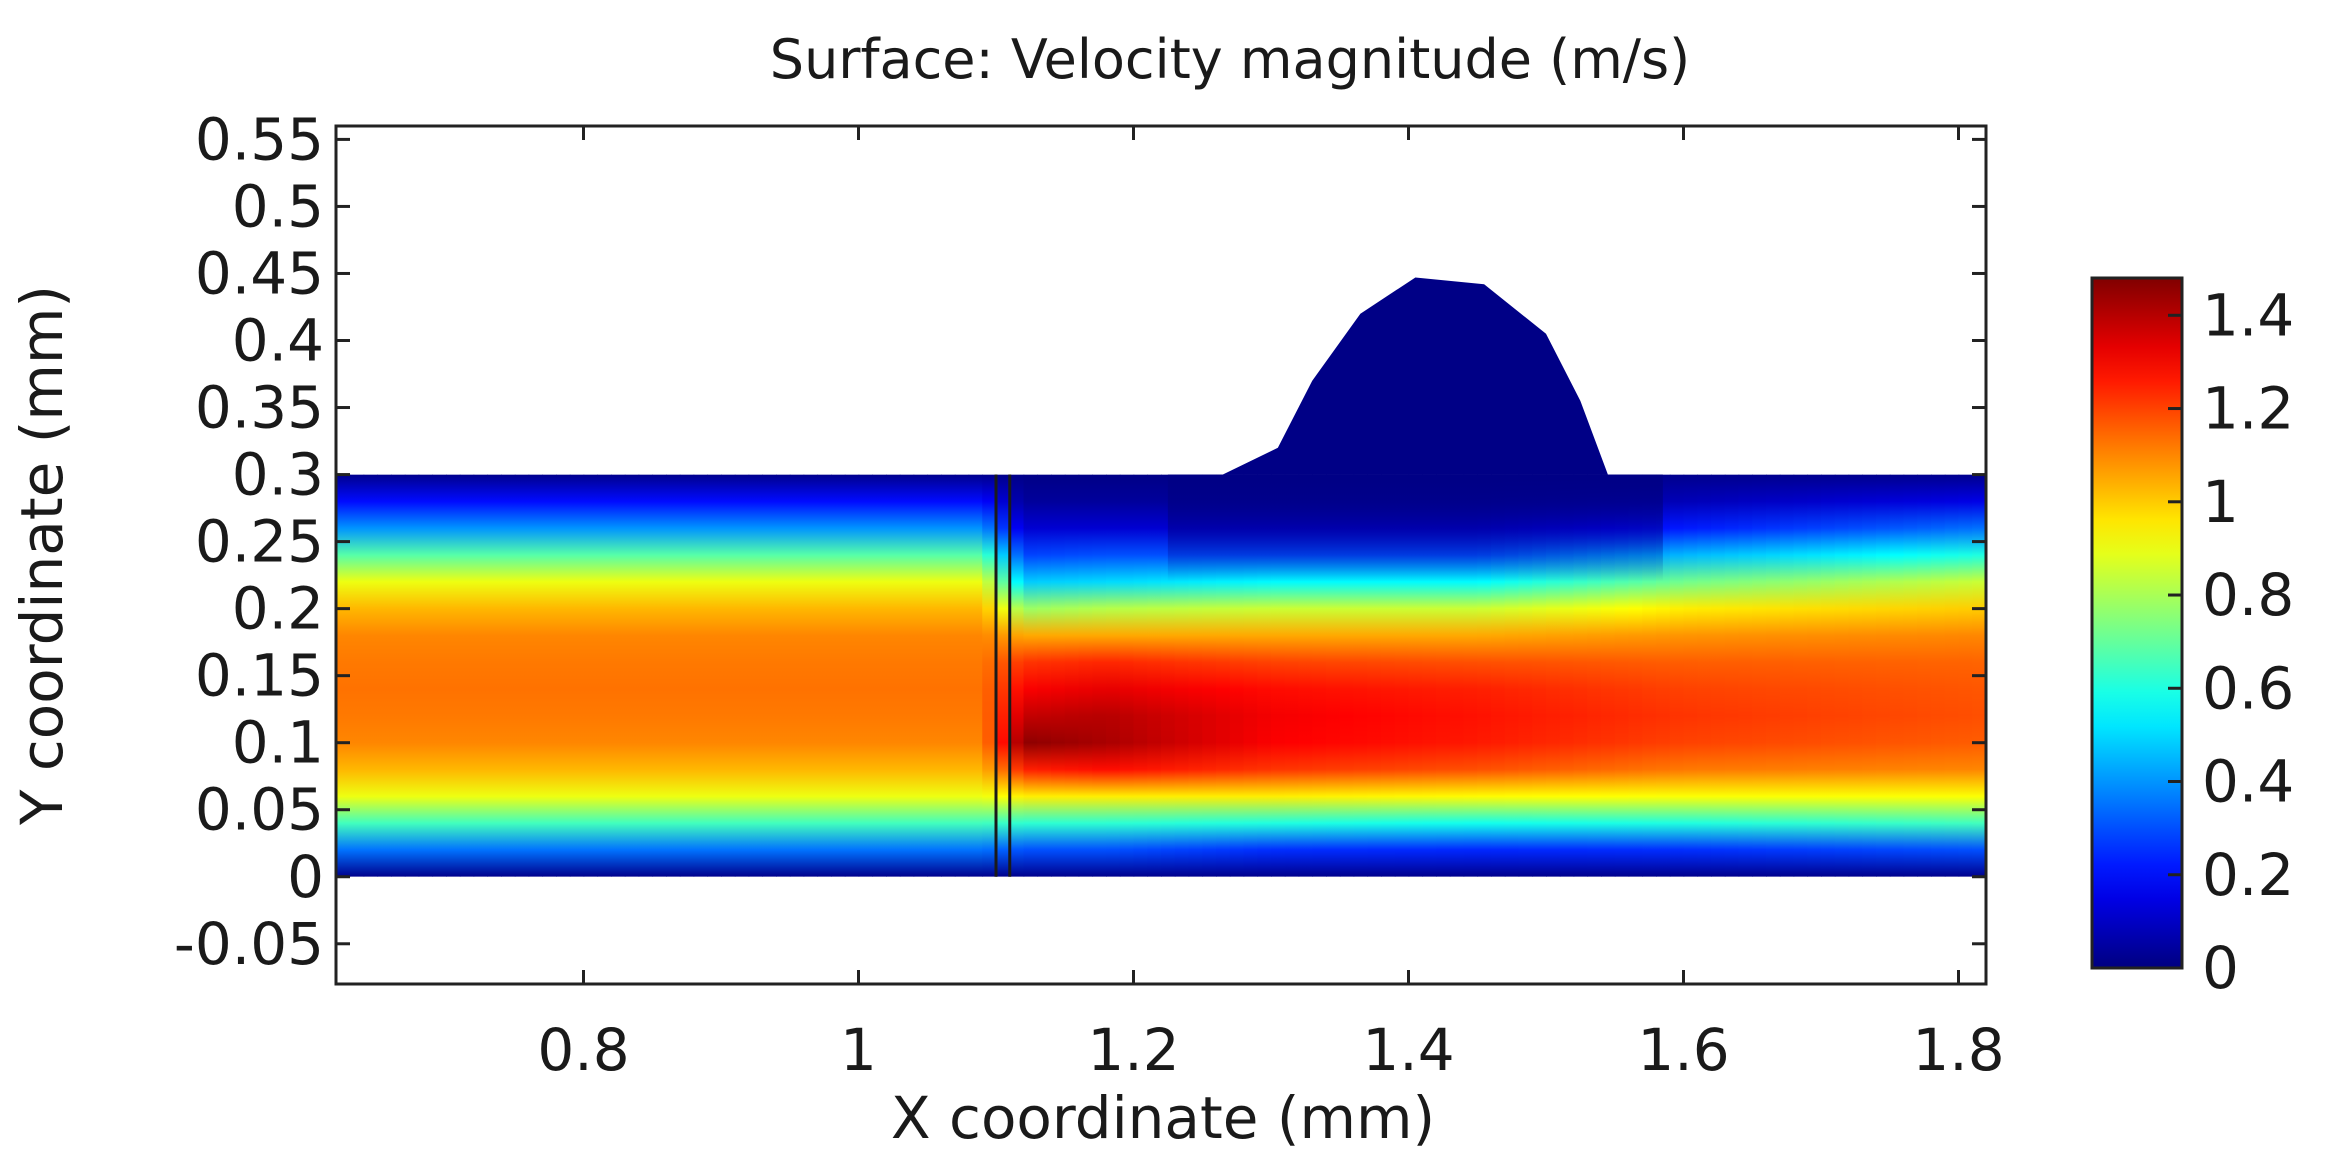 Image resolution: width=2325 pixels, height=1161 pixels. I want to click on plot-title: Surface: Velocity magnitude (m/s), so click(1230, 59).